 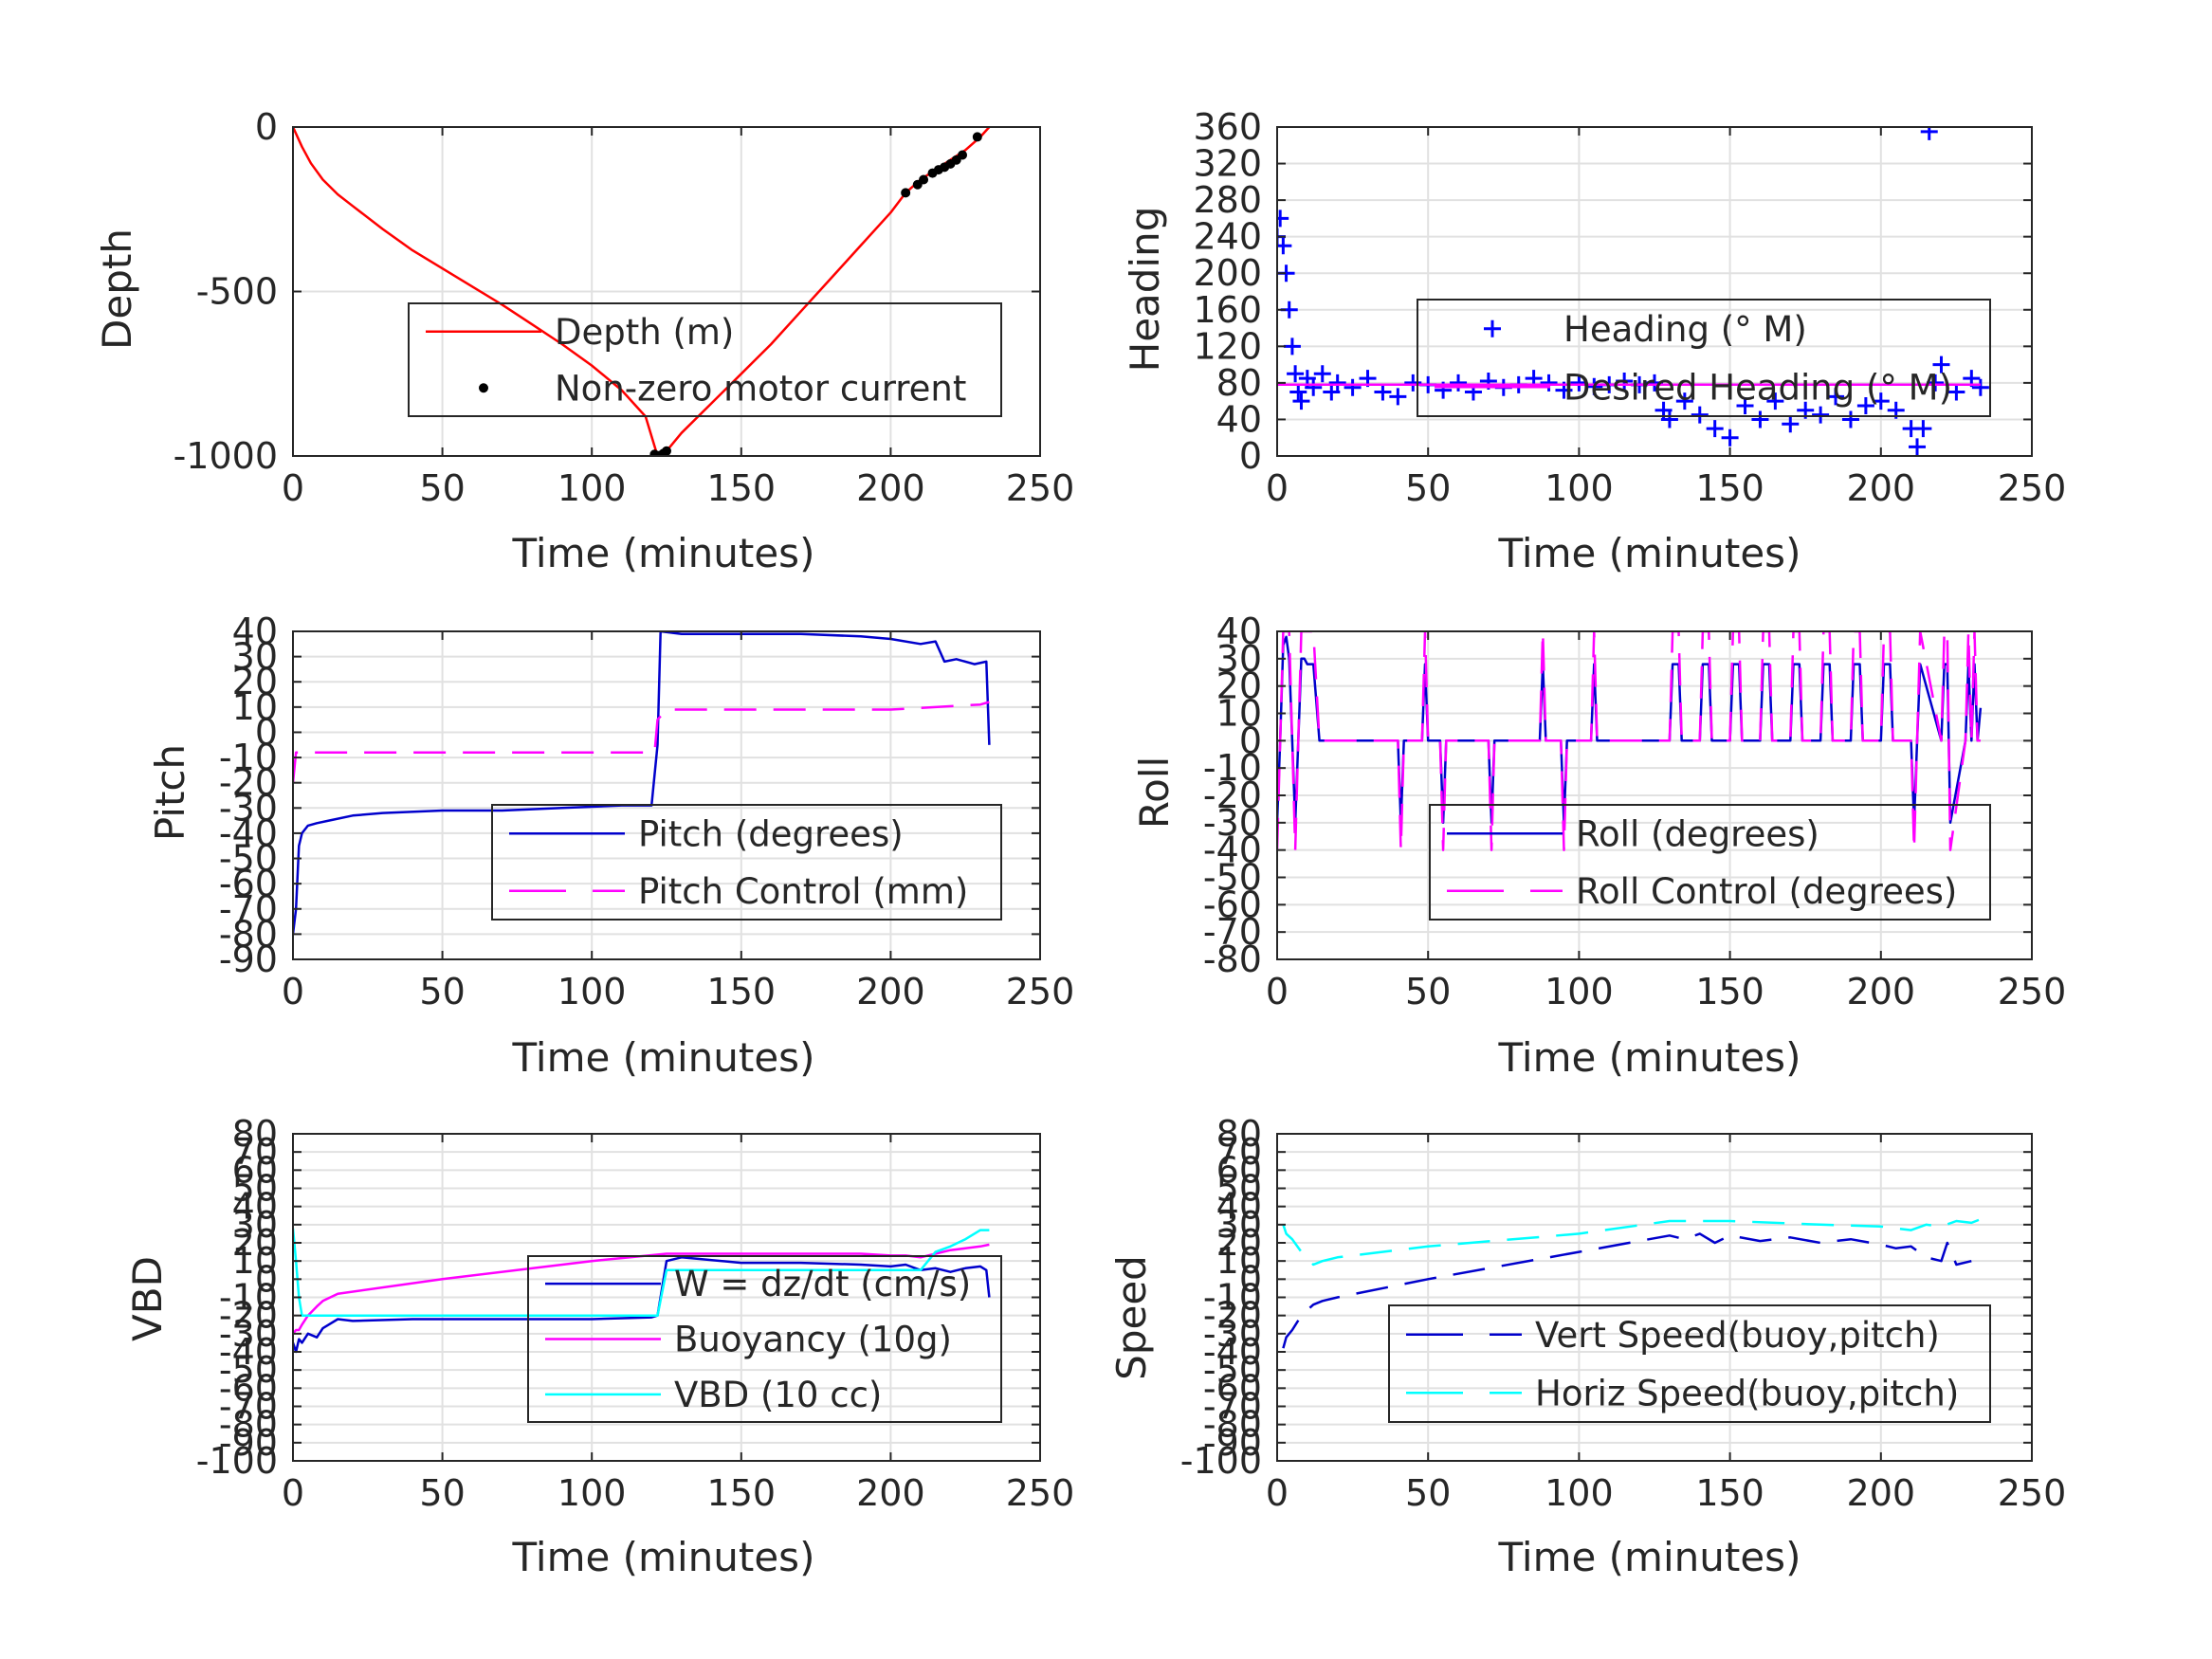 What do you see at coordinates (1232, 1298) in the screenshot?
I see `speed-y-tick-label: -10` at bounding box center [1232, 1298].